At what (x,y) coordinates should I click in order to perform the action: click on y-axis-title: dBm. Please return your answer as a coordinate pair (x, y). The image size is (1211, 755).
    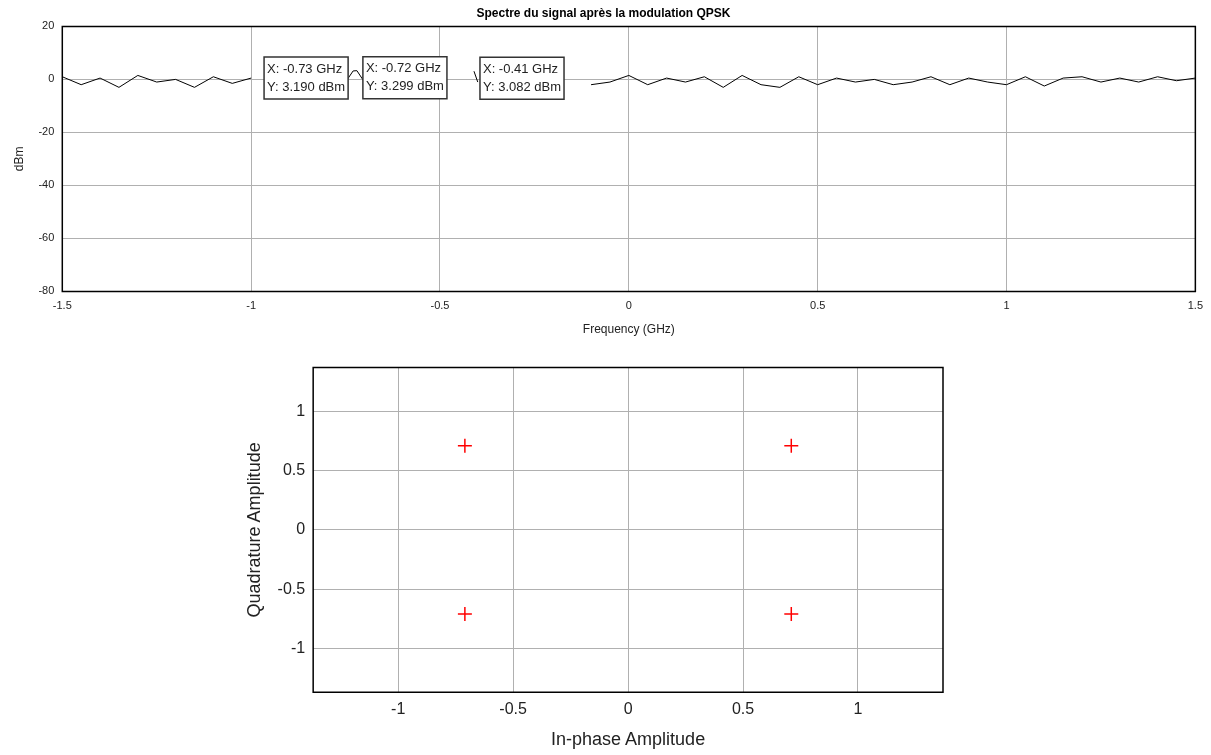
    Looking at the image, I should click on (18, 159).